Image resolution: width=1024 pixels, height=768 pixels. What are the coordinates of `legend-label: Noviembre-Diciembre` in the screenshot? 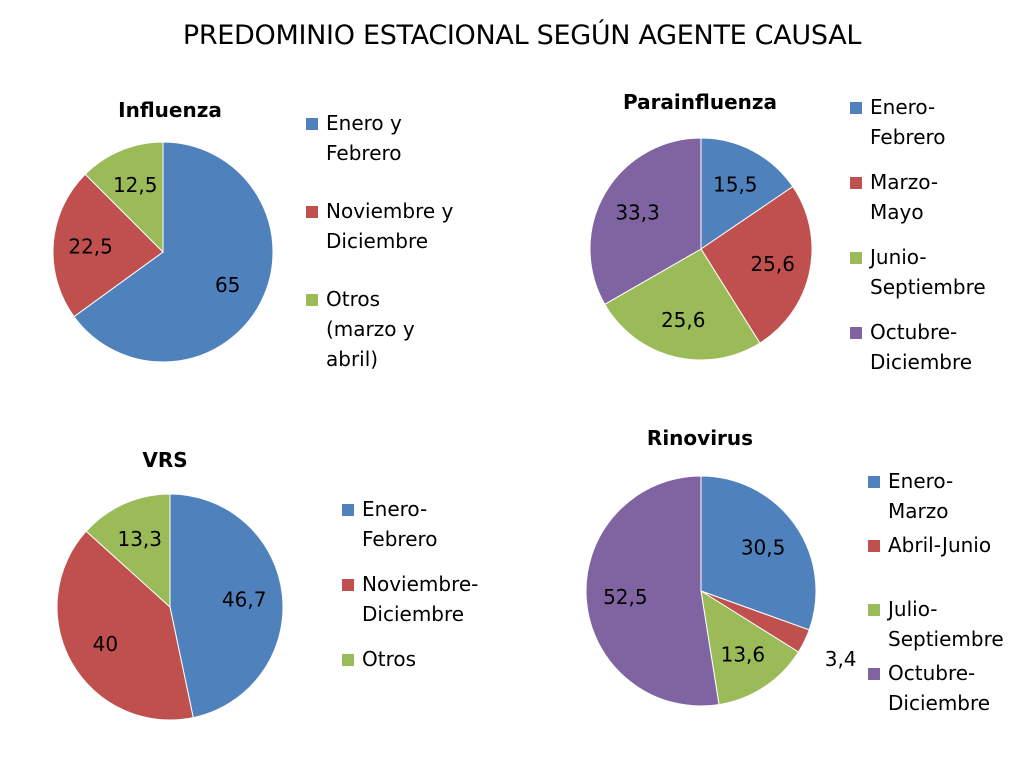 It's located at (420, 599).